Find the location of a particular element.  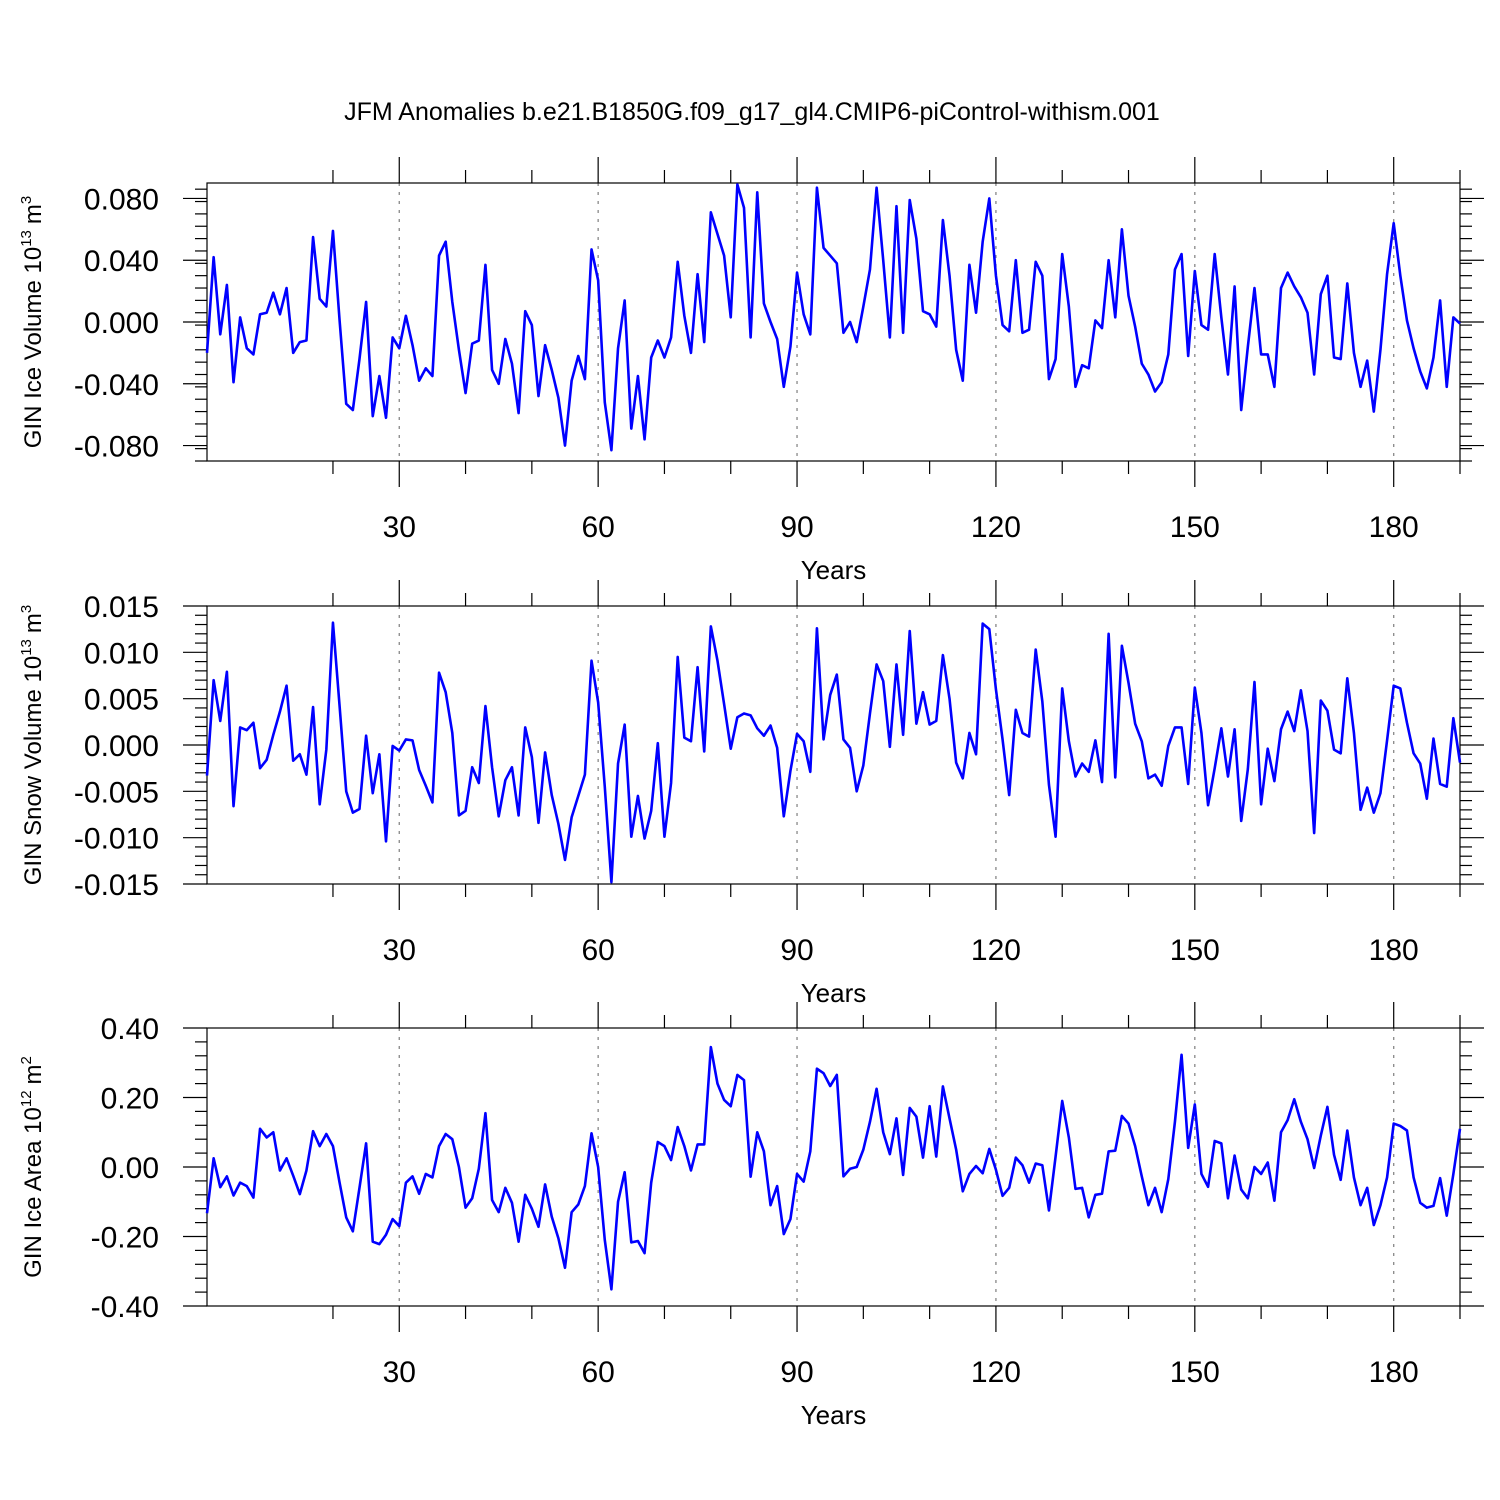

y-tick-label: 0.040 is located at coordinates (121, 261).